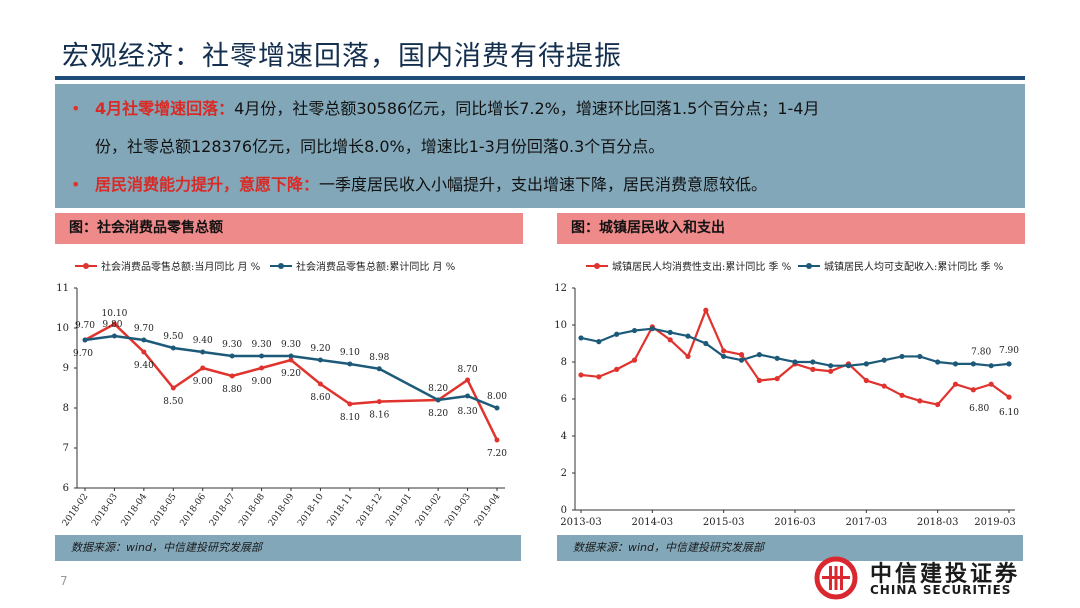 The image size is (1080, 608). Describe the element at coordinates (223, 510) in the screenshot. I see `x-tick-label: 2018-07` at that location.